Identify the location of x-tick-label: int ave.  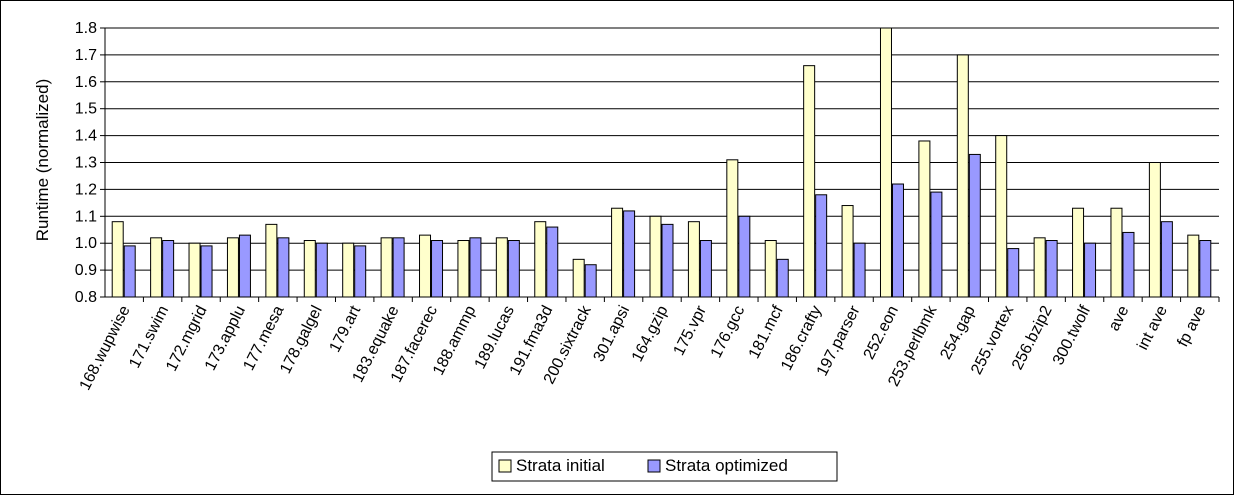
(1152, 328).